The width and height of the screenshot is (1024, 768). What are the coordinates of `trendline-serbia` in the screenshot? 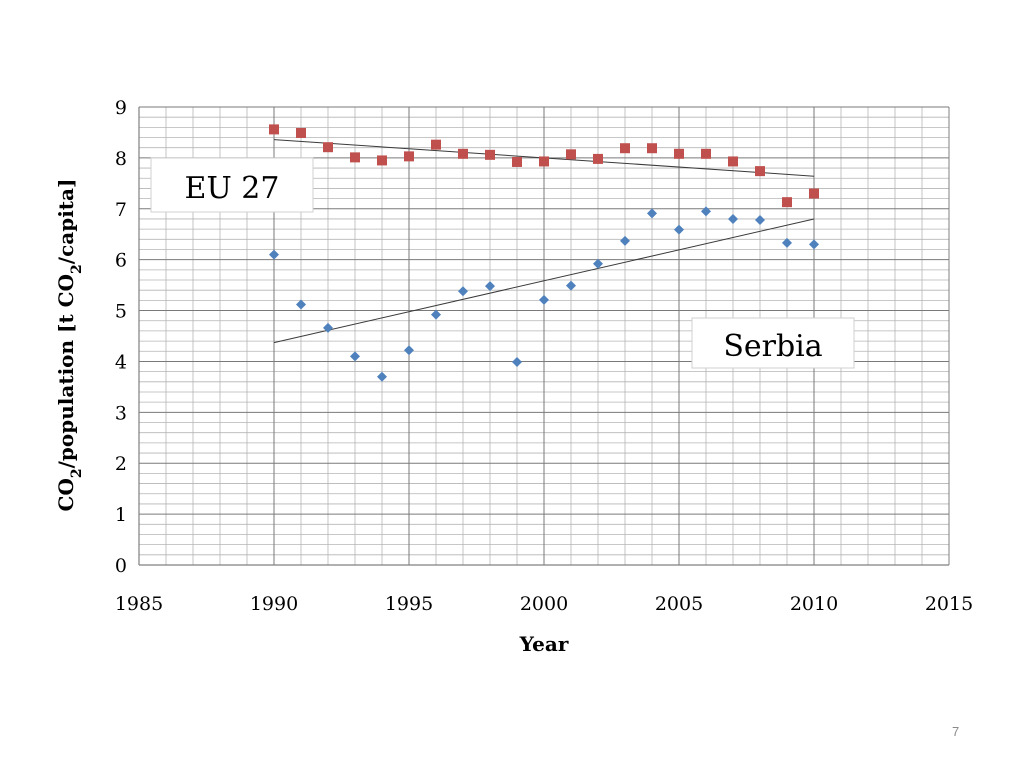 It's located at (544, 281).